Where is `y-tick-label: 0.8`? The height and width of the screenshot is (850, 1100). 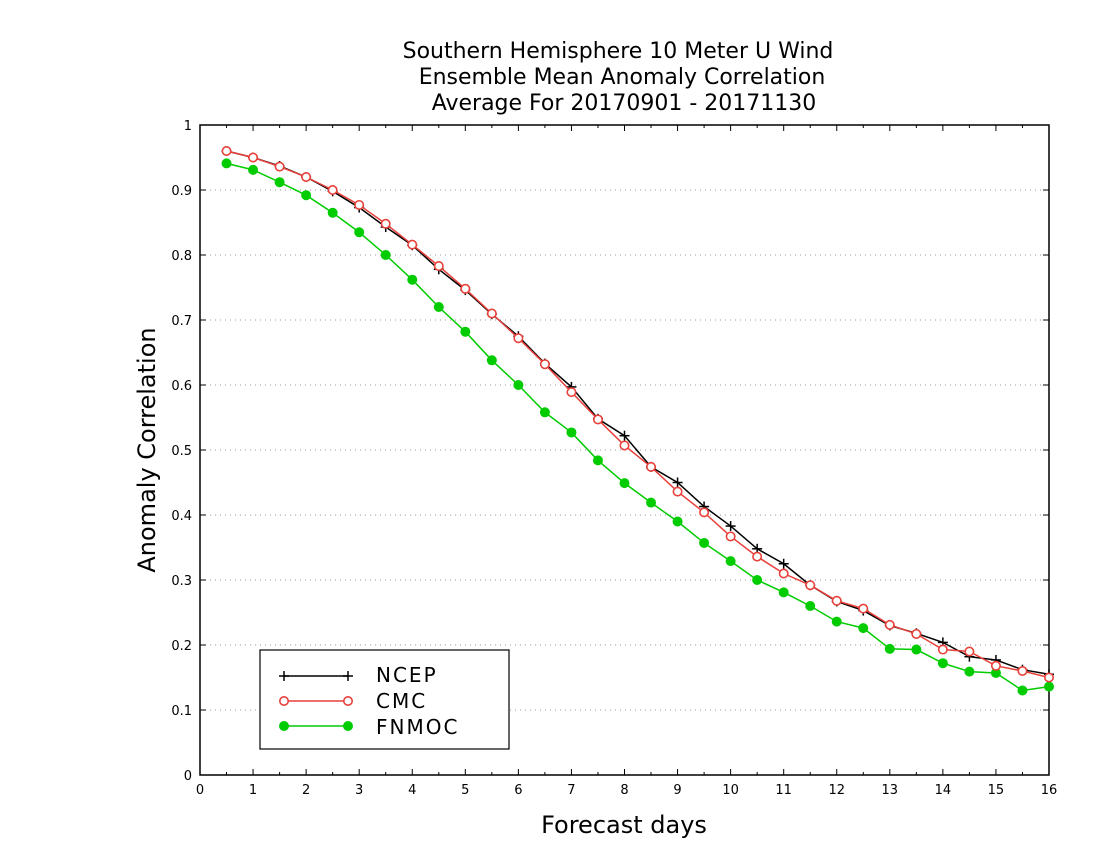 y-tick-label: 0.8 is located at coordinates (181, 256).